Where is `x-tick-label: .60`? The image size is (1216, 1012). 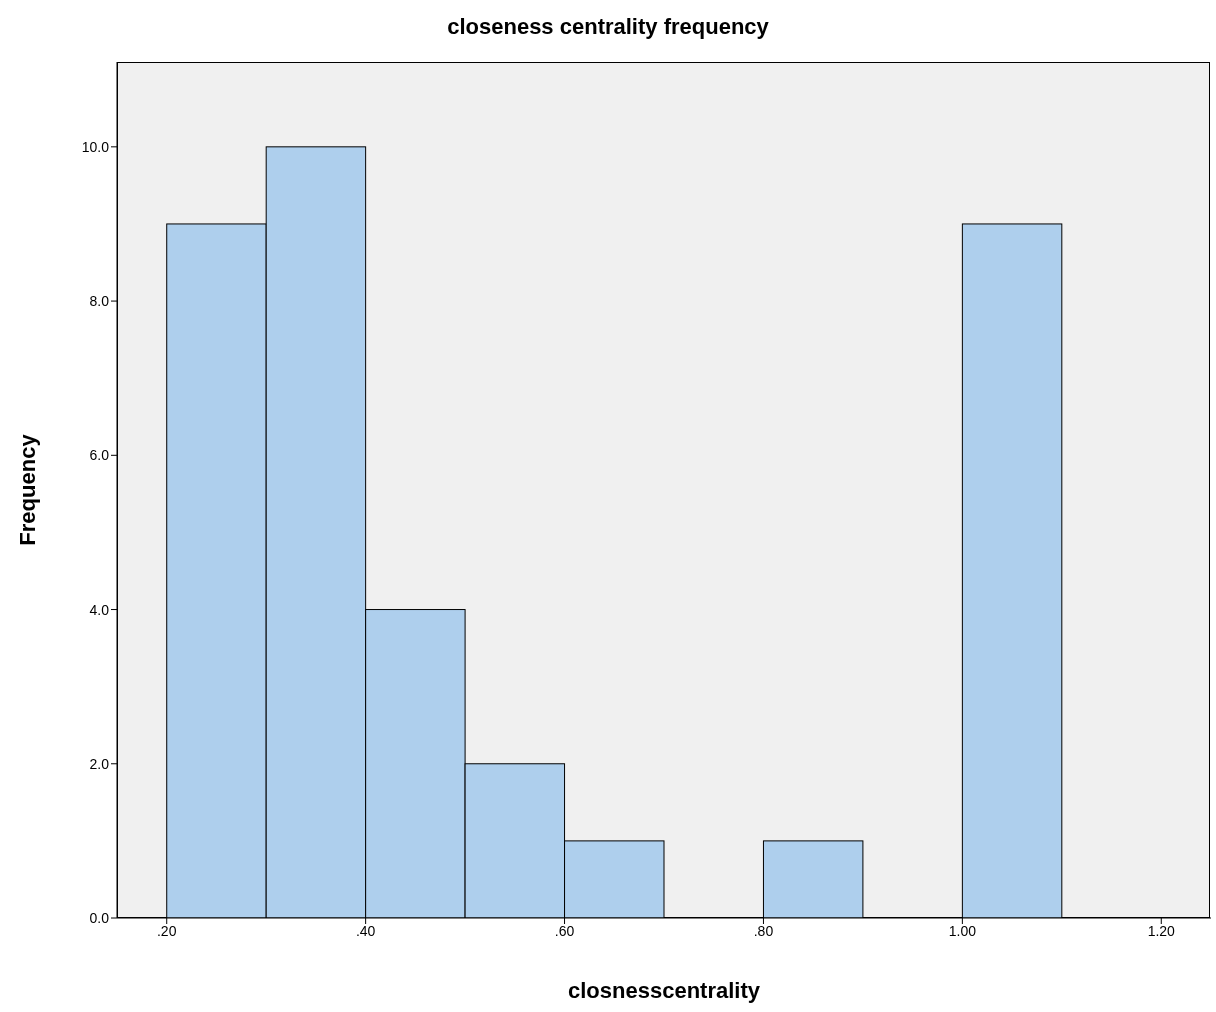
x-tick-label: .60 is located at coordinates (564, 930).